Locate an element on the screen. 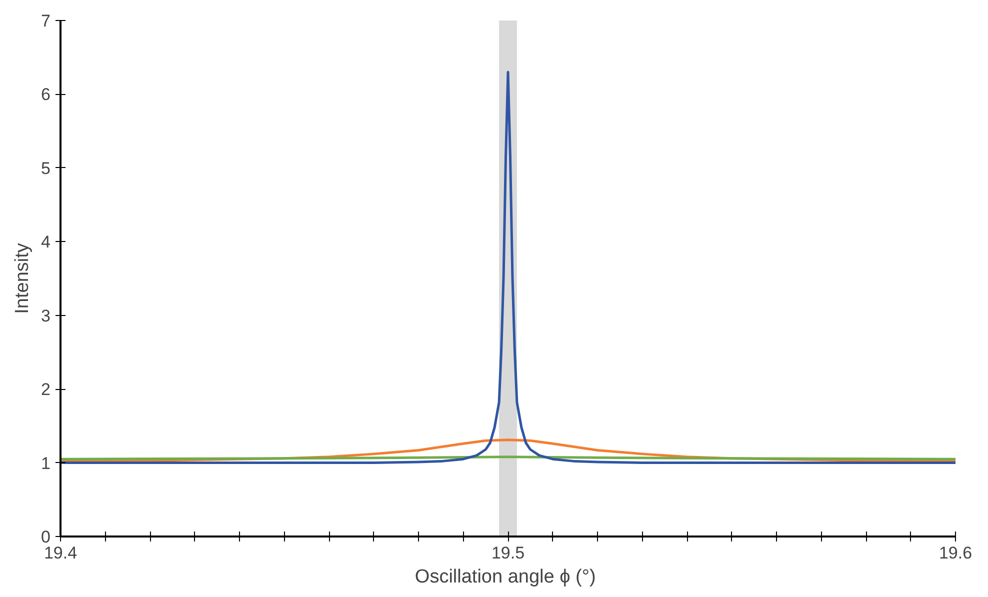 Image resolution: width=988 pixels, height=597 pixels. y-tick-label: 6 is located at coordinates (46, 94).